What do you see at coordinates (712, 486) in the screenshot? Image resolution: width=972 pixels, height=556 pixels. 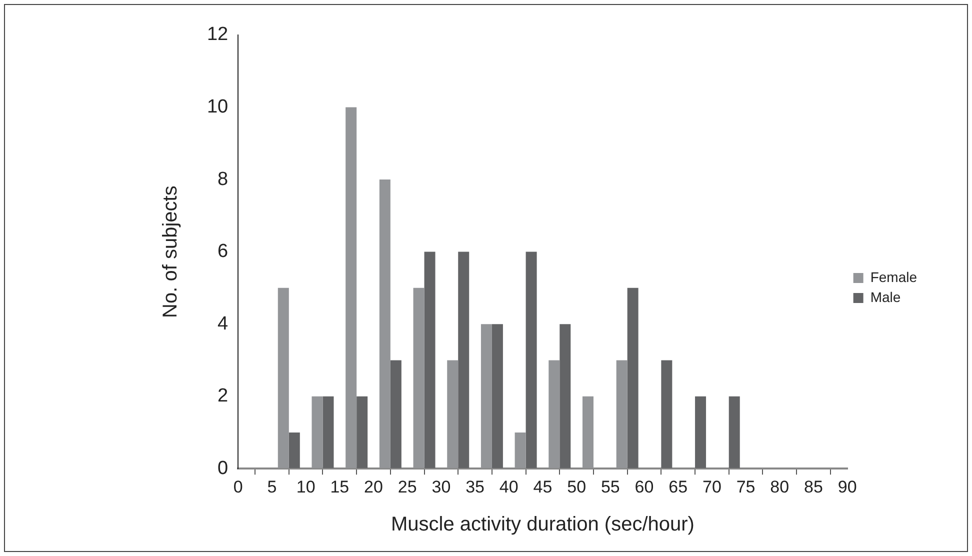 I see `x-tick-label: 70` at bounding box center [712, 486].